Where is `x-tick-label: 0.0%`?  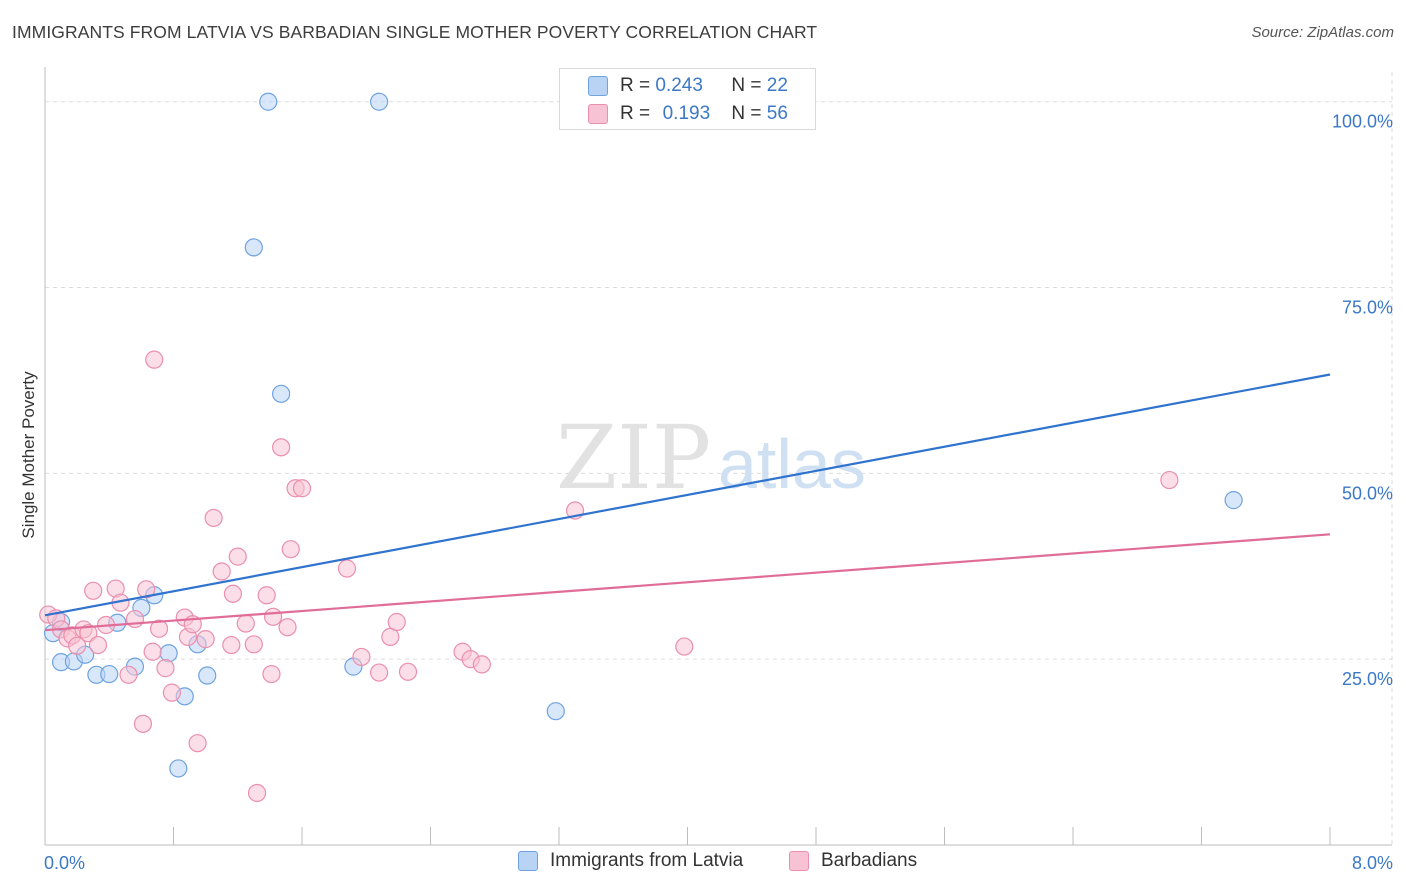 x-tick-label: 0.0% is located at coordinates (64, 863).